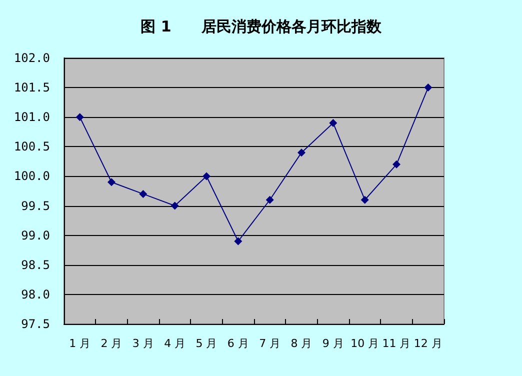 Image resolution: width=522 pixels, height=376 pixels. What do you see at coordinates (35, 235) in the screenshot?
I see `y-tick-label: 99.0` at bounding box center [35, 235].